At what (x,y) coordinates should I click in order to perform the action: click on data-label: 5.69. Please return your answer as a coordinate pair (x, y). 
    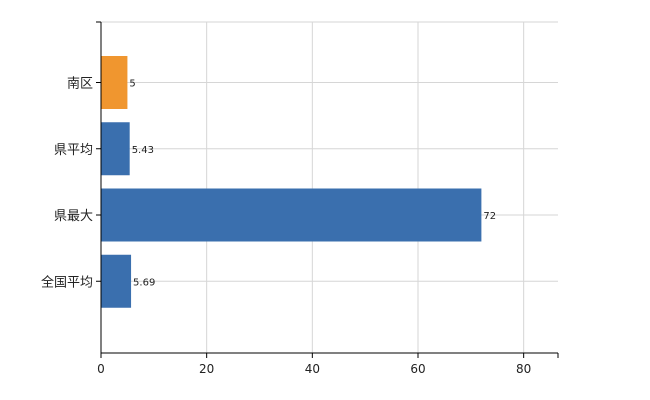
    Looking at the image, I should click on (144, 282).